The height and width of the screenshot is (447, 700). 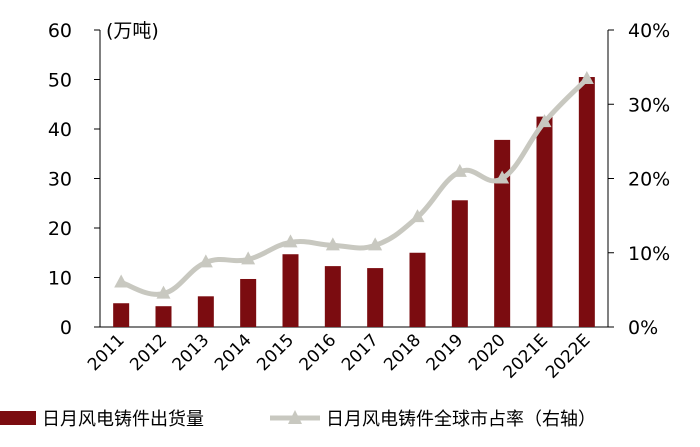 I want to click on x-tick-label: 2017, so click(x=360, y=352).